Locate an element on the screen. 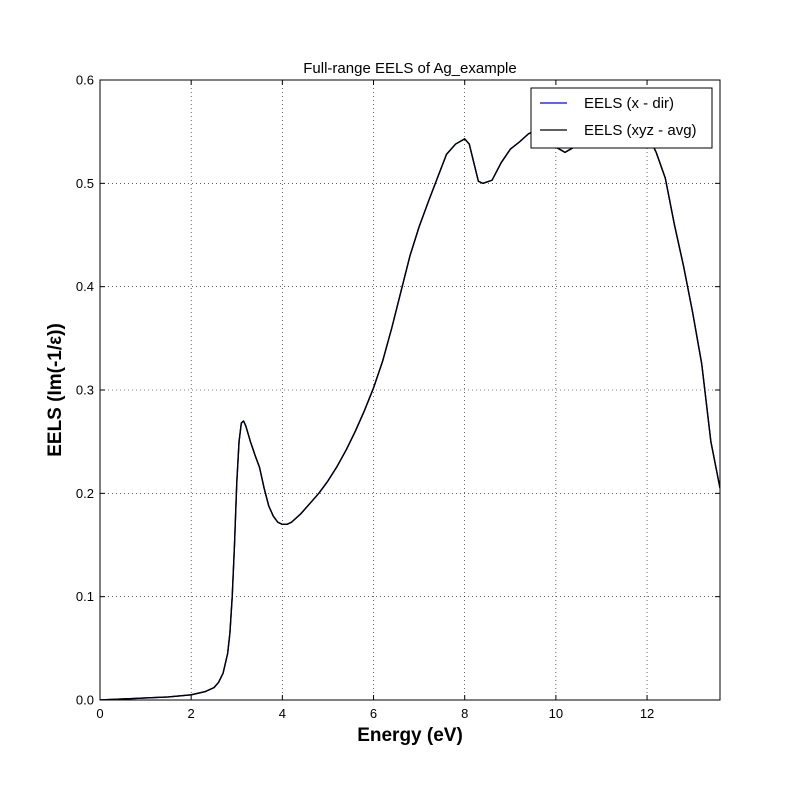 The height and width of the screenshot is (800, 800). y-tick-label: 0.3 is located at coordinates (85, 390).